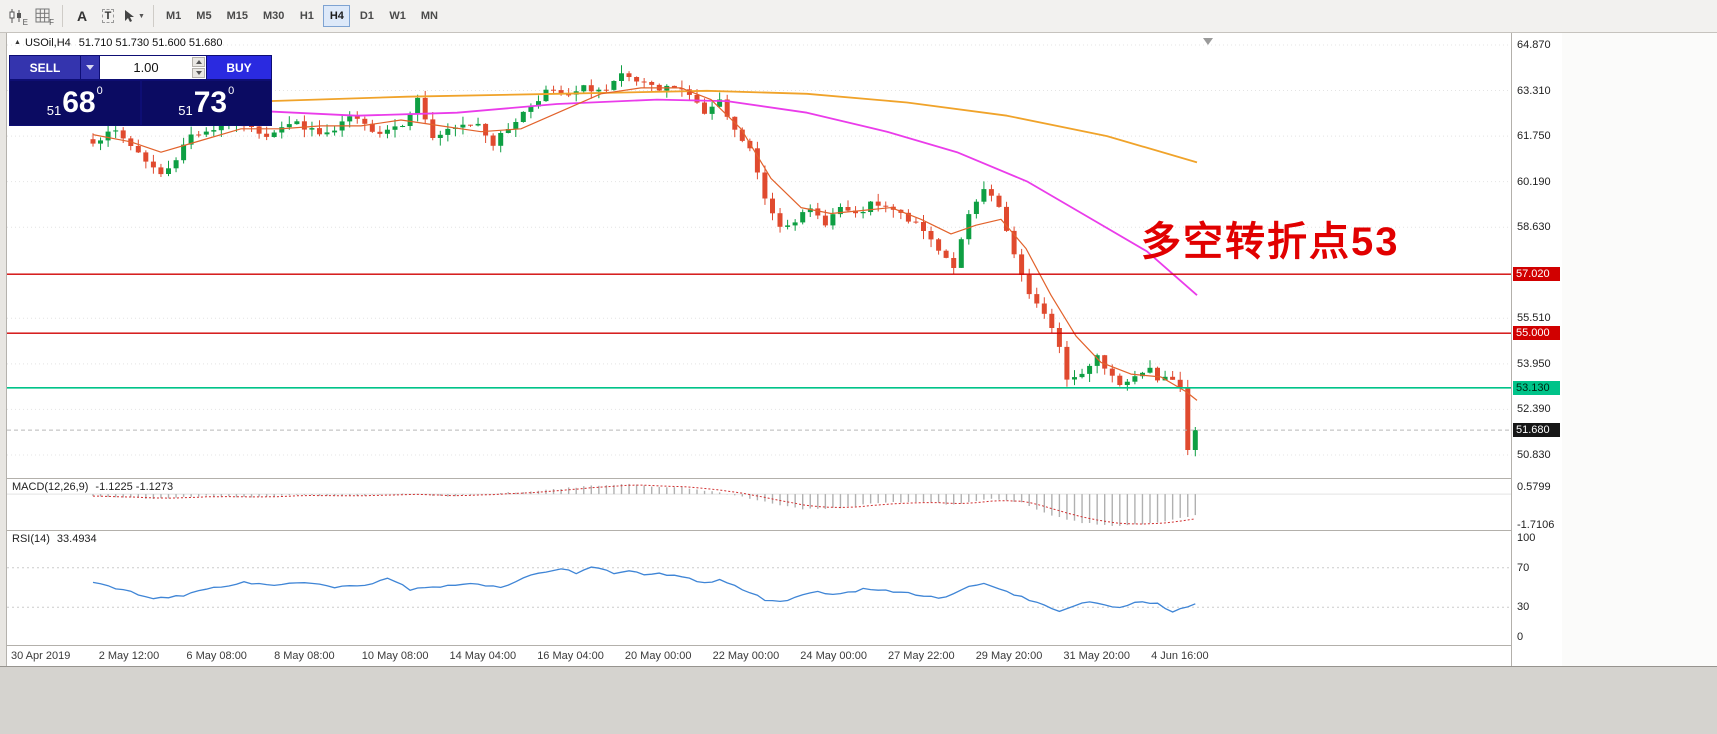  Describe the element at coordinates (1097, 656) in the screenshot. I see `time-axis-label: 31 May 20:00` at that location.